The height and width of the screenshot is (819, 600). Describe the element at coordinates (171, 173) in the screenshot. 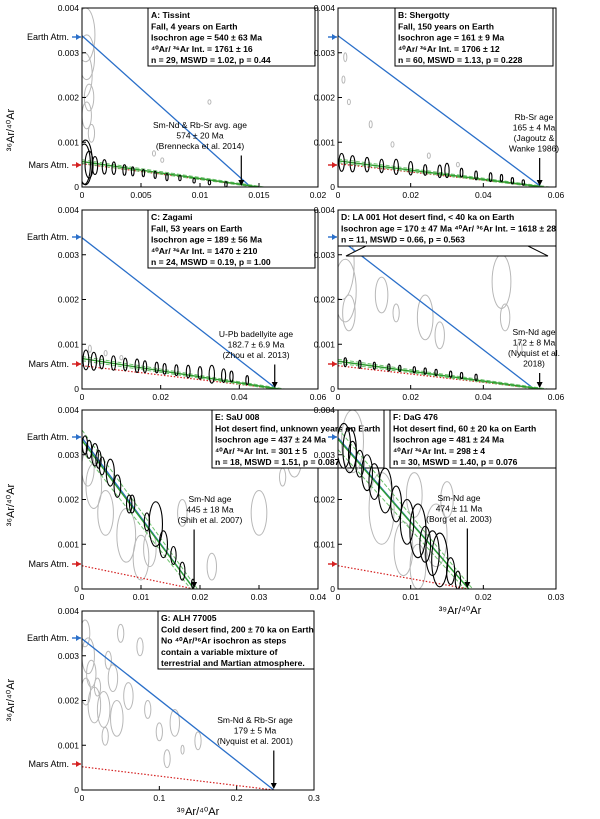

I see `isochron-line` at that location.